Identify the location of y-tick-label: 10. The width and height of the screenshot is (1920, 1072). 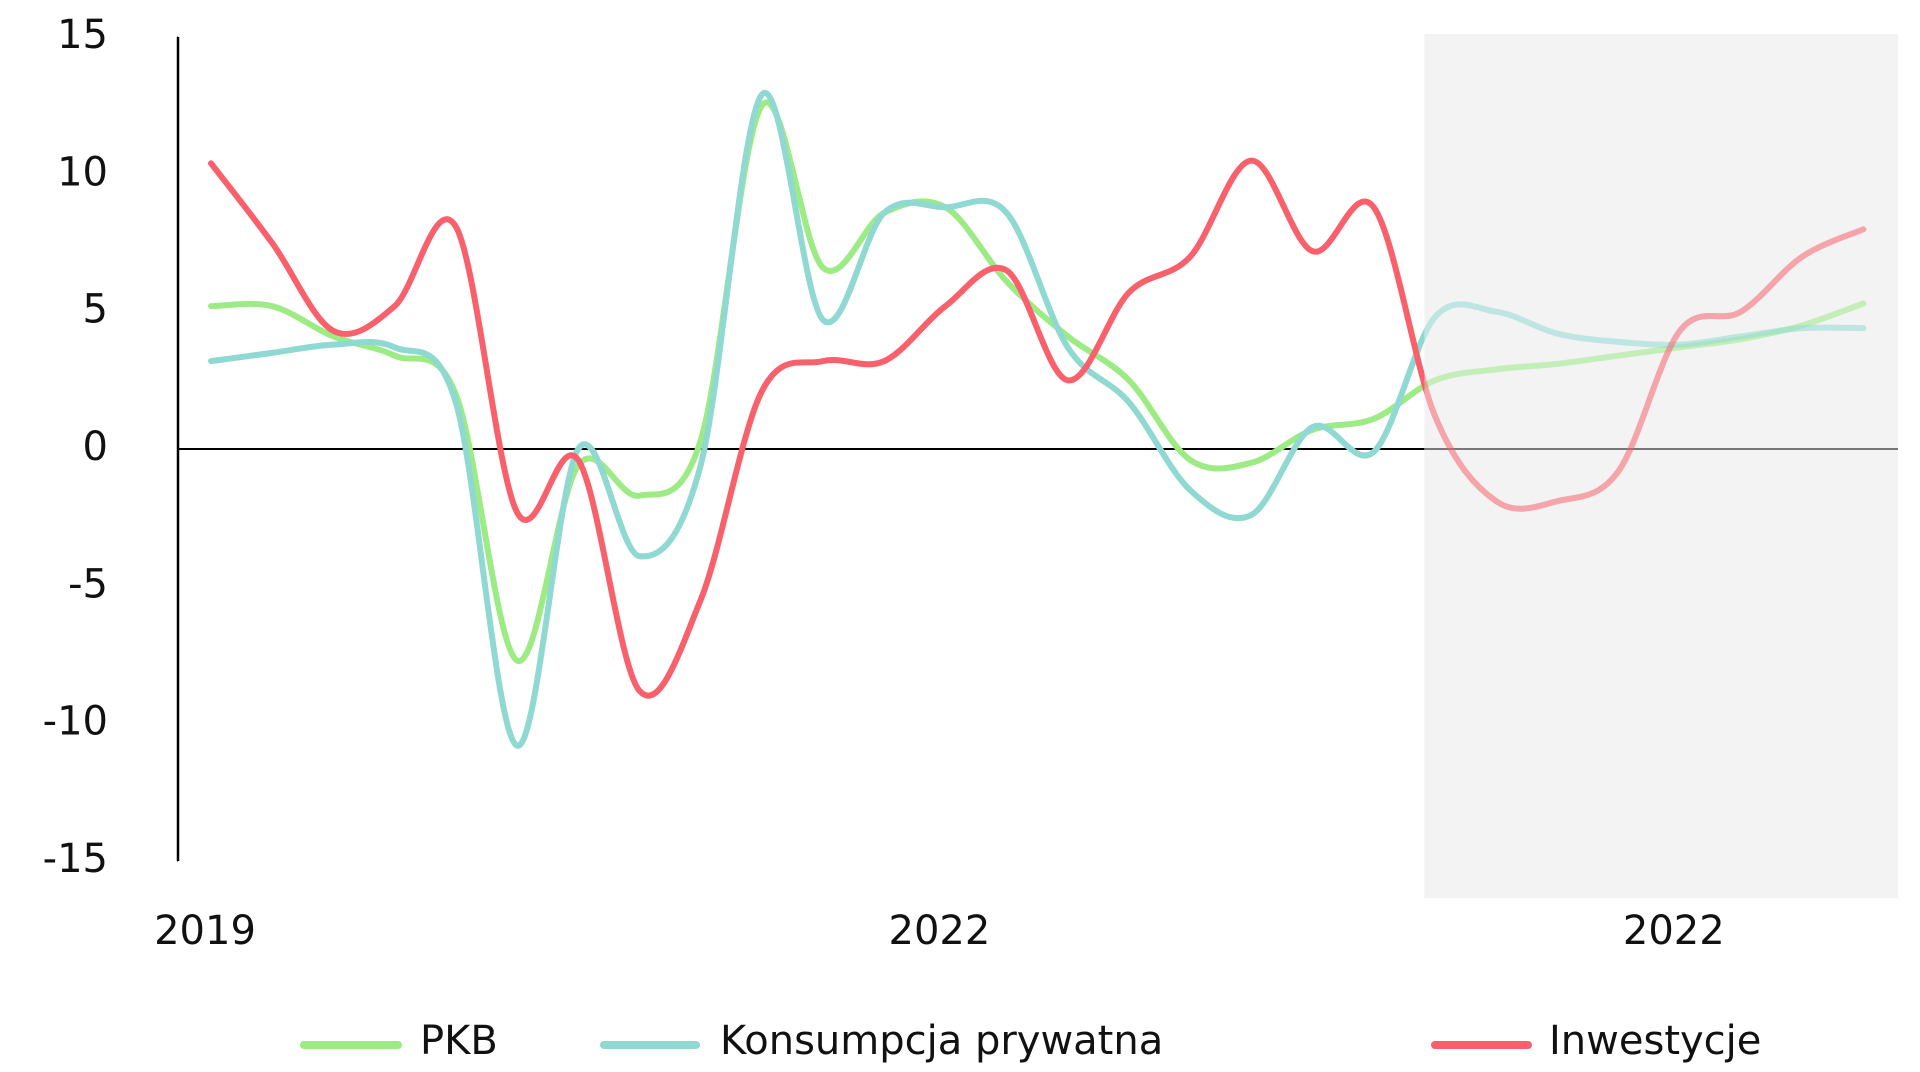
(82, 172).